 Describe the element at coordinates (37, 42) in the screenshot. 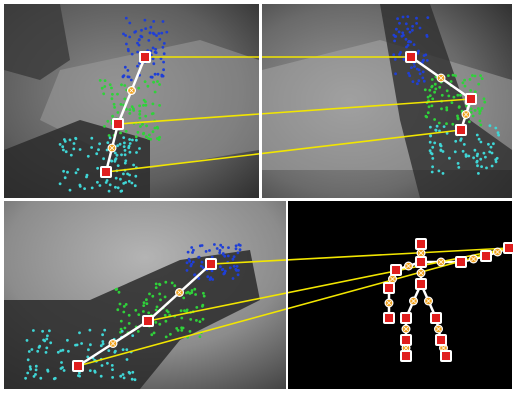

I see `background-chair` at that location.